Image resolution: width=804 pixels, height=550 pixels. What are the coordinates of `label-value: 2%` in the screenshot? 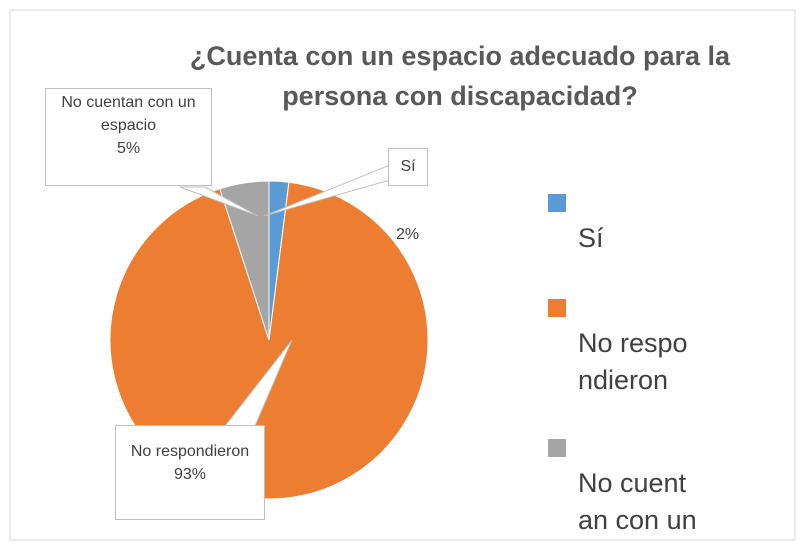 It's located at (408, 234).